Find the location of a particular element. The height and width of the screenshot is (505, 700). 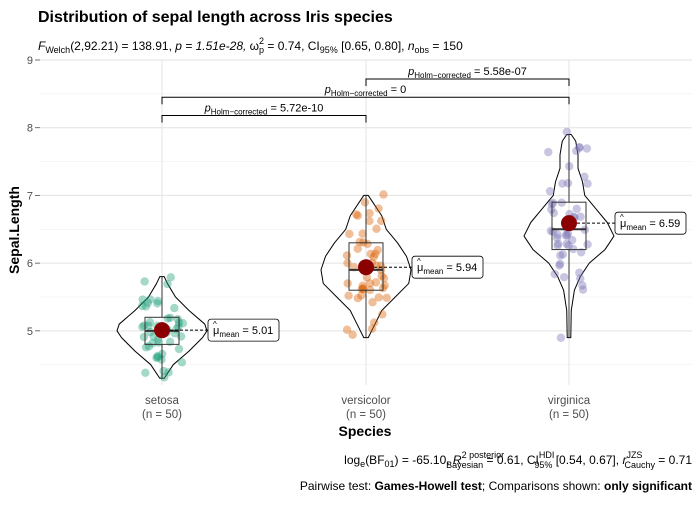

pairwise-label: pHolm−corrected = 5.72e-10 is located at coordinates (264, 110).